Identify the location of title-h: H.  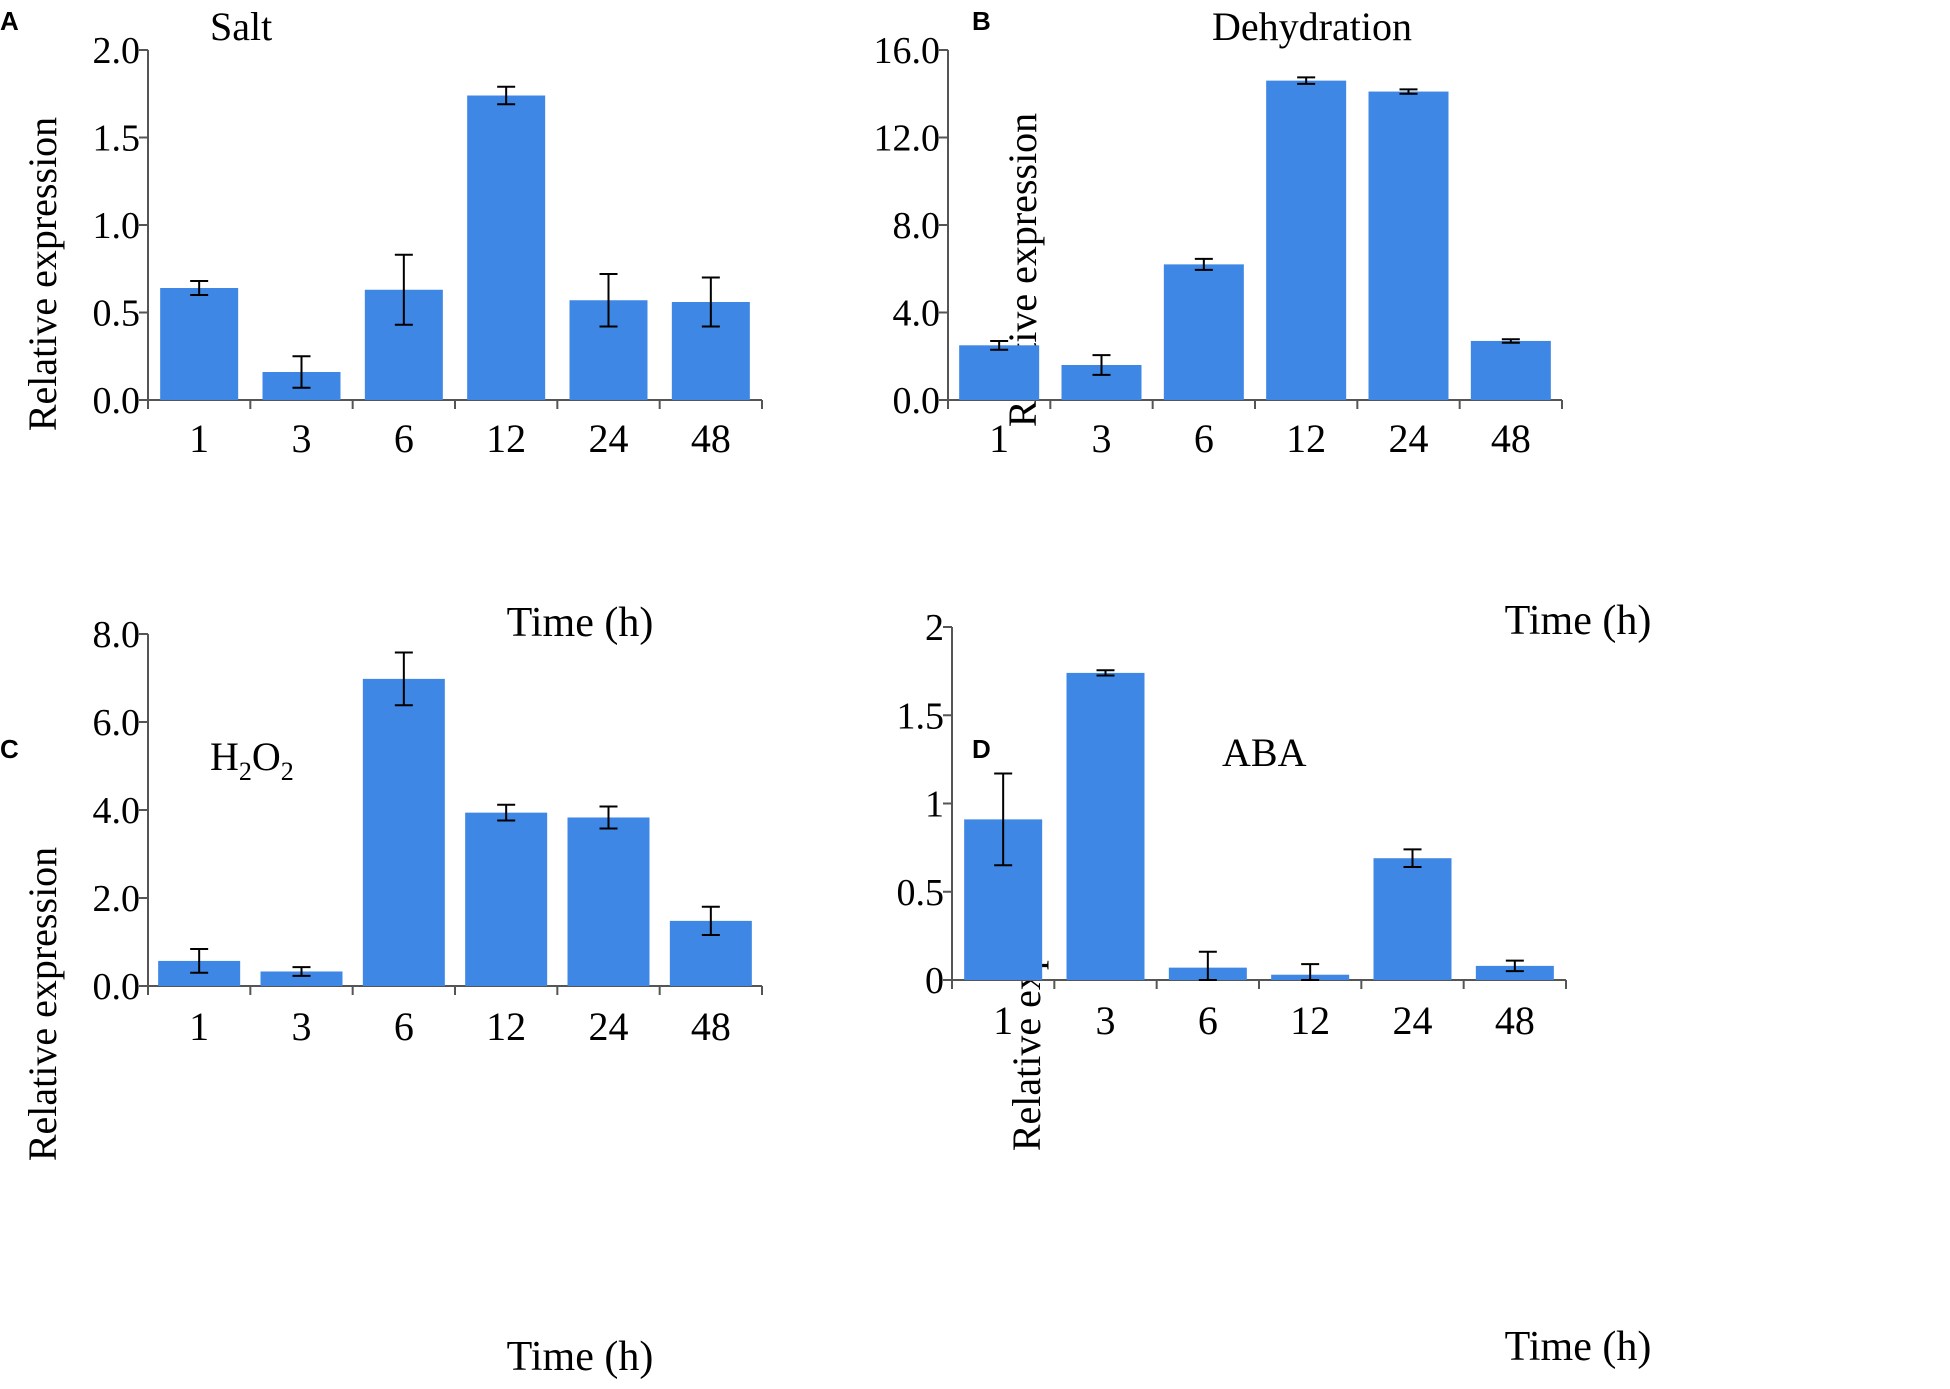
(224, 756).